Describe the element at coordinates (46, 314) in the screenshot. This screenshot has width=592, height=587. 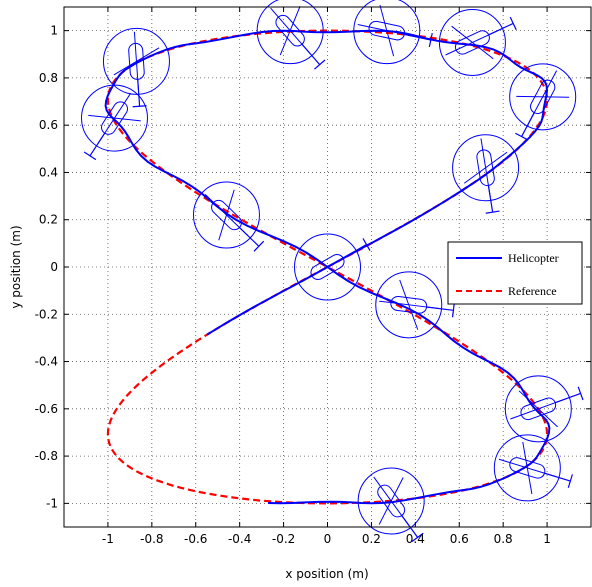
I see `y-tick-label: -0.2` at that location.